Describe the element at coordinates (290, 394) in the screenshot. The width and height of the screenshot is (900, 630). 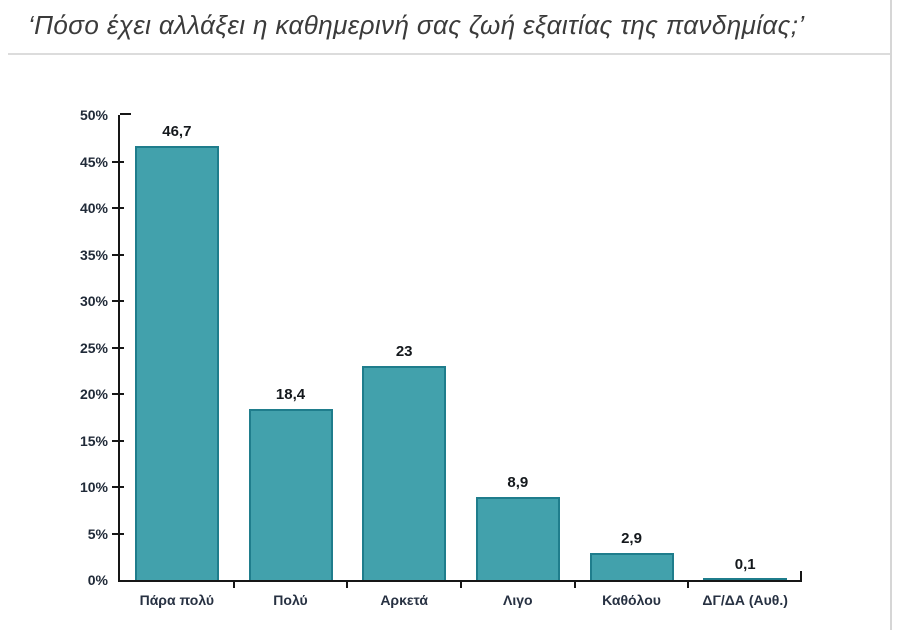
I see `bar-value-label: 18,4` at that location.